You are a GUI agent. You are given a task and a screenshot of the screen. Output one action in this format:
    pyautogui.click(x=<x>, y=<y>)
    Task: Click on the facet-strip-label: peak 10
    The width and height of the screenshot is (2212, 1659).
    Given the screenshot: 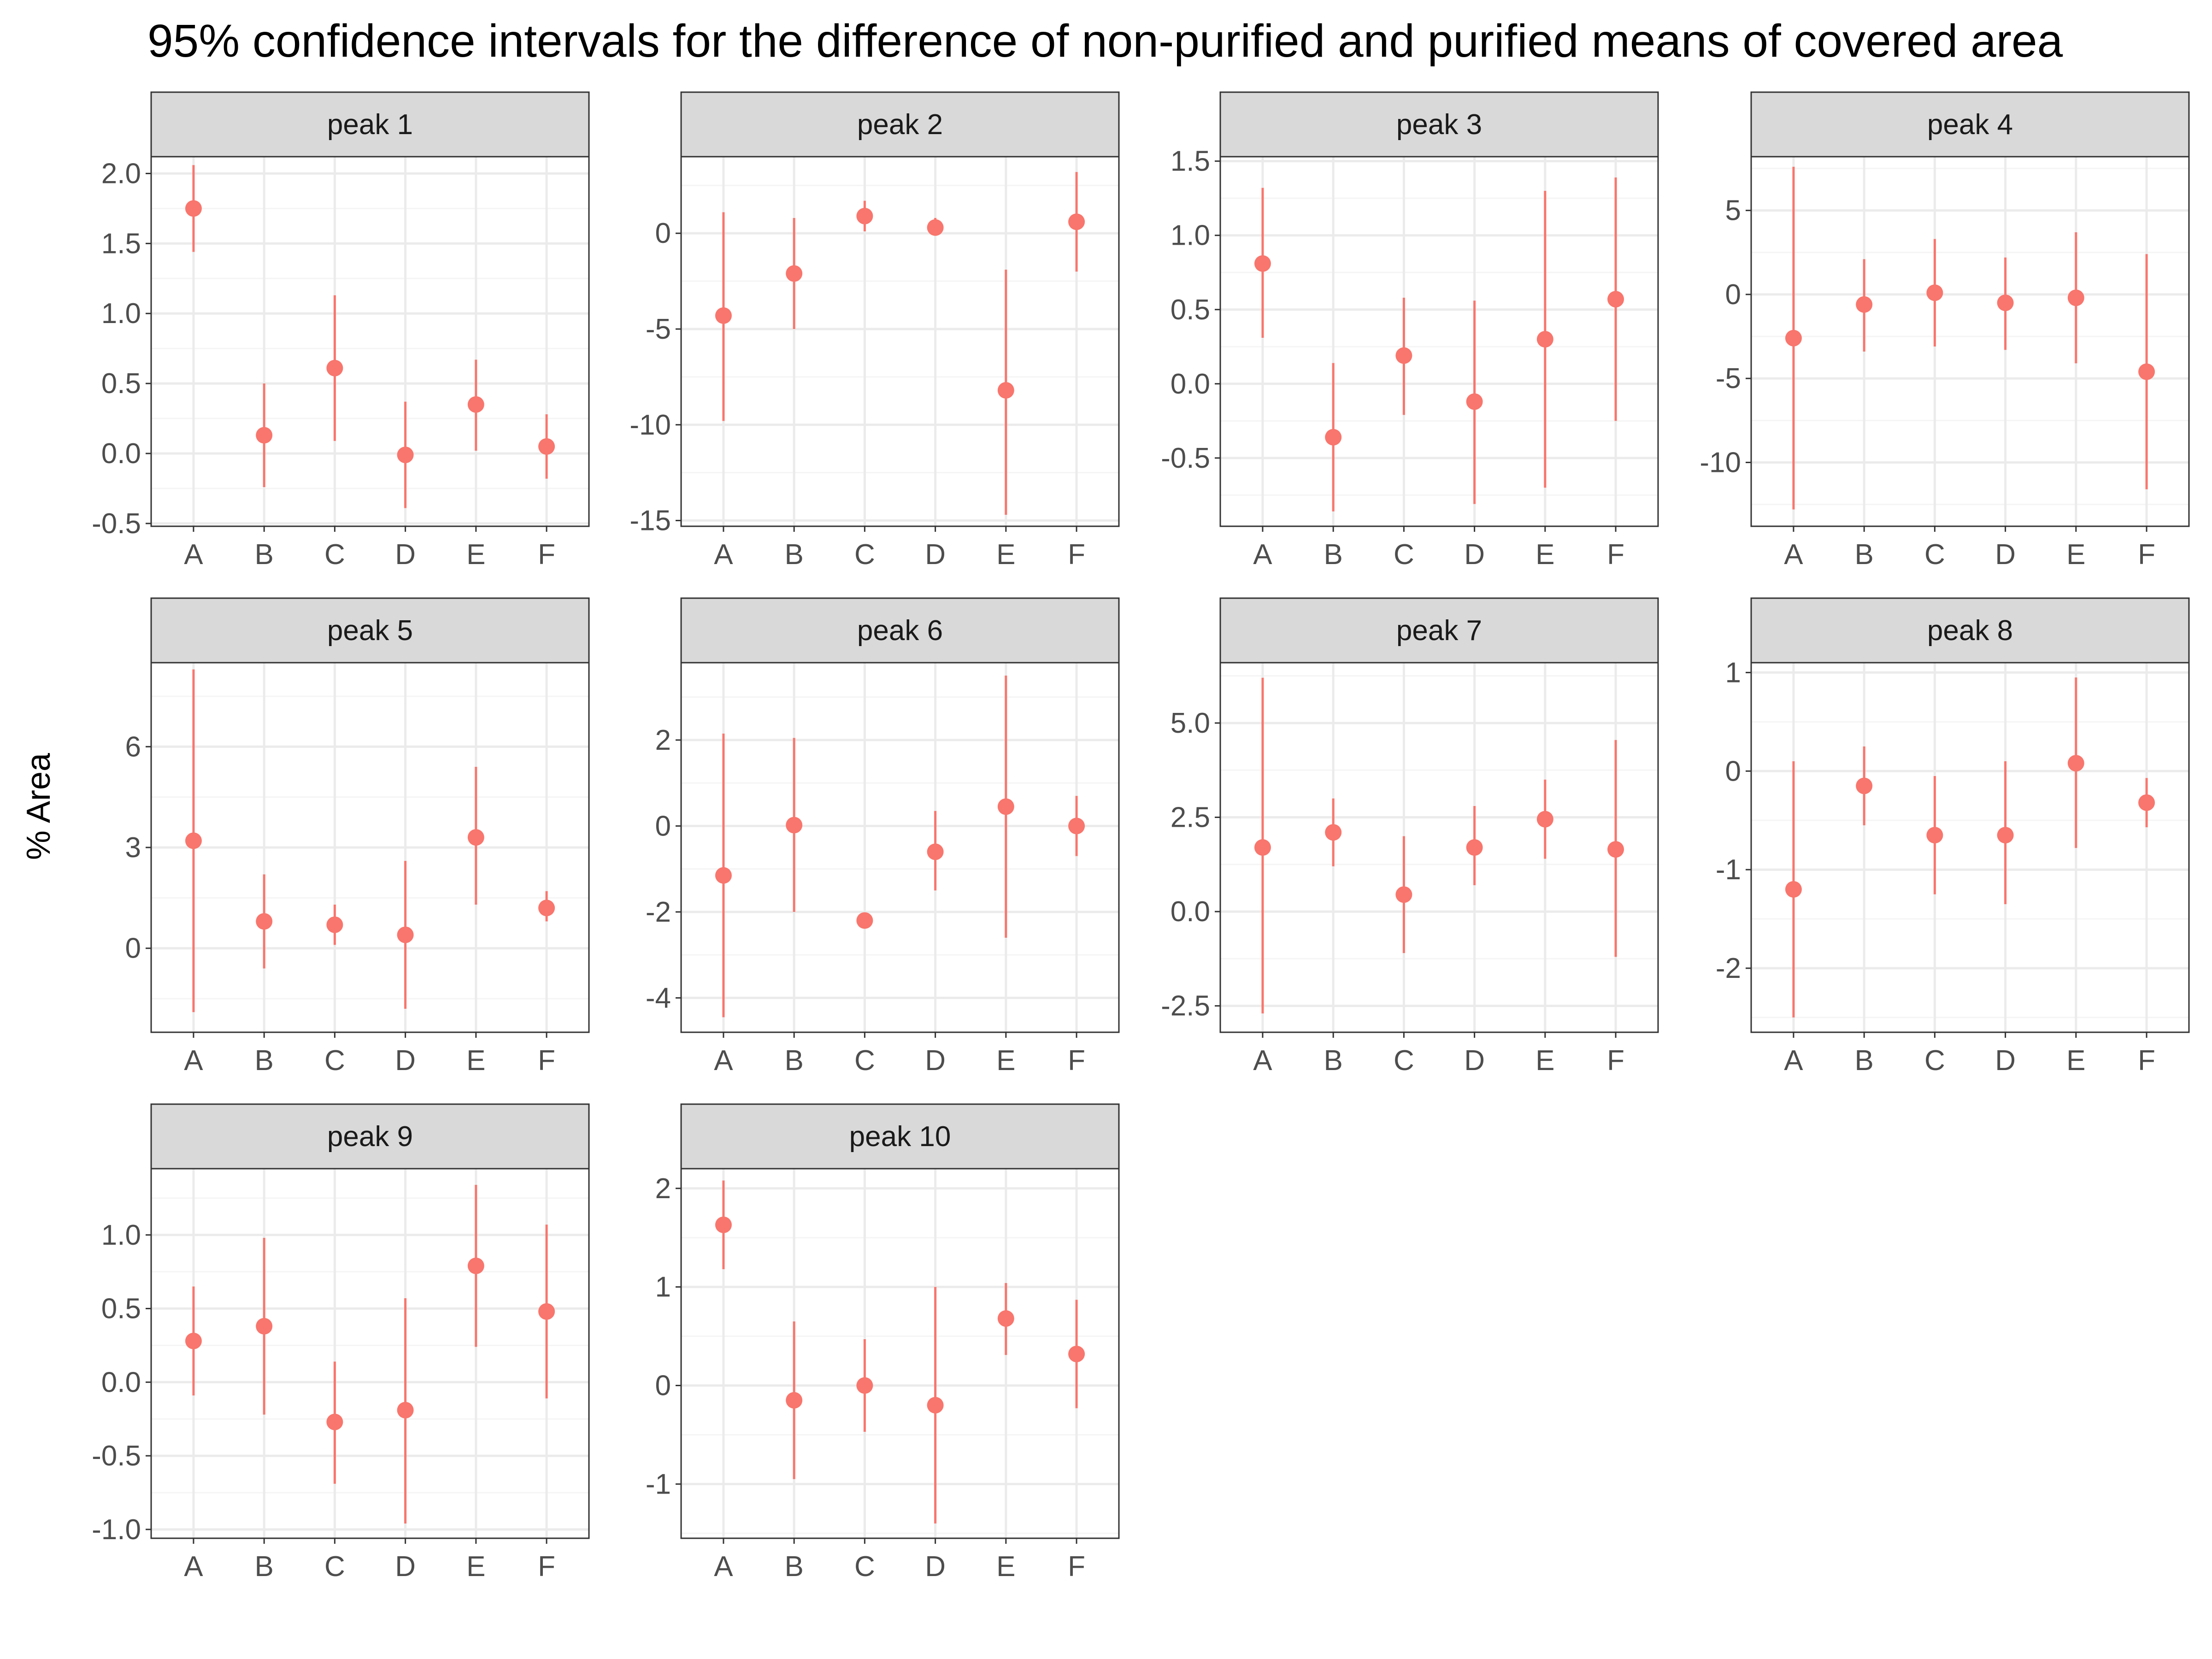 What is the action you would take?
    pyautogui.click(x=900, y=1137)
    